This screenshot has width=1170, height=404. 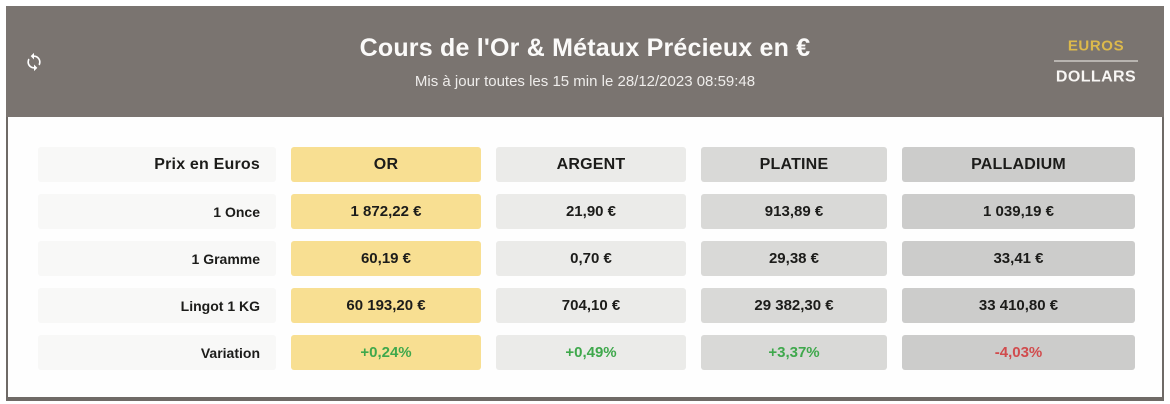 I want to click on price-once-palladium: 1 039,19 €, so click(x=1018, y=211).